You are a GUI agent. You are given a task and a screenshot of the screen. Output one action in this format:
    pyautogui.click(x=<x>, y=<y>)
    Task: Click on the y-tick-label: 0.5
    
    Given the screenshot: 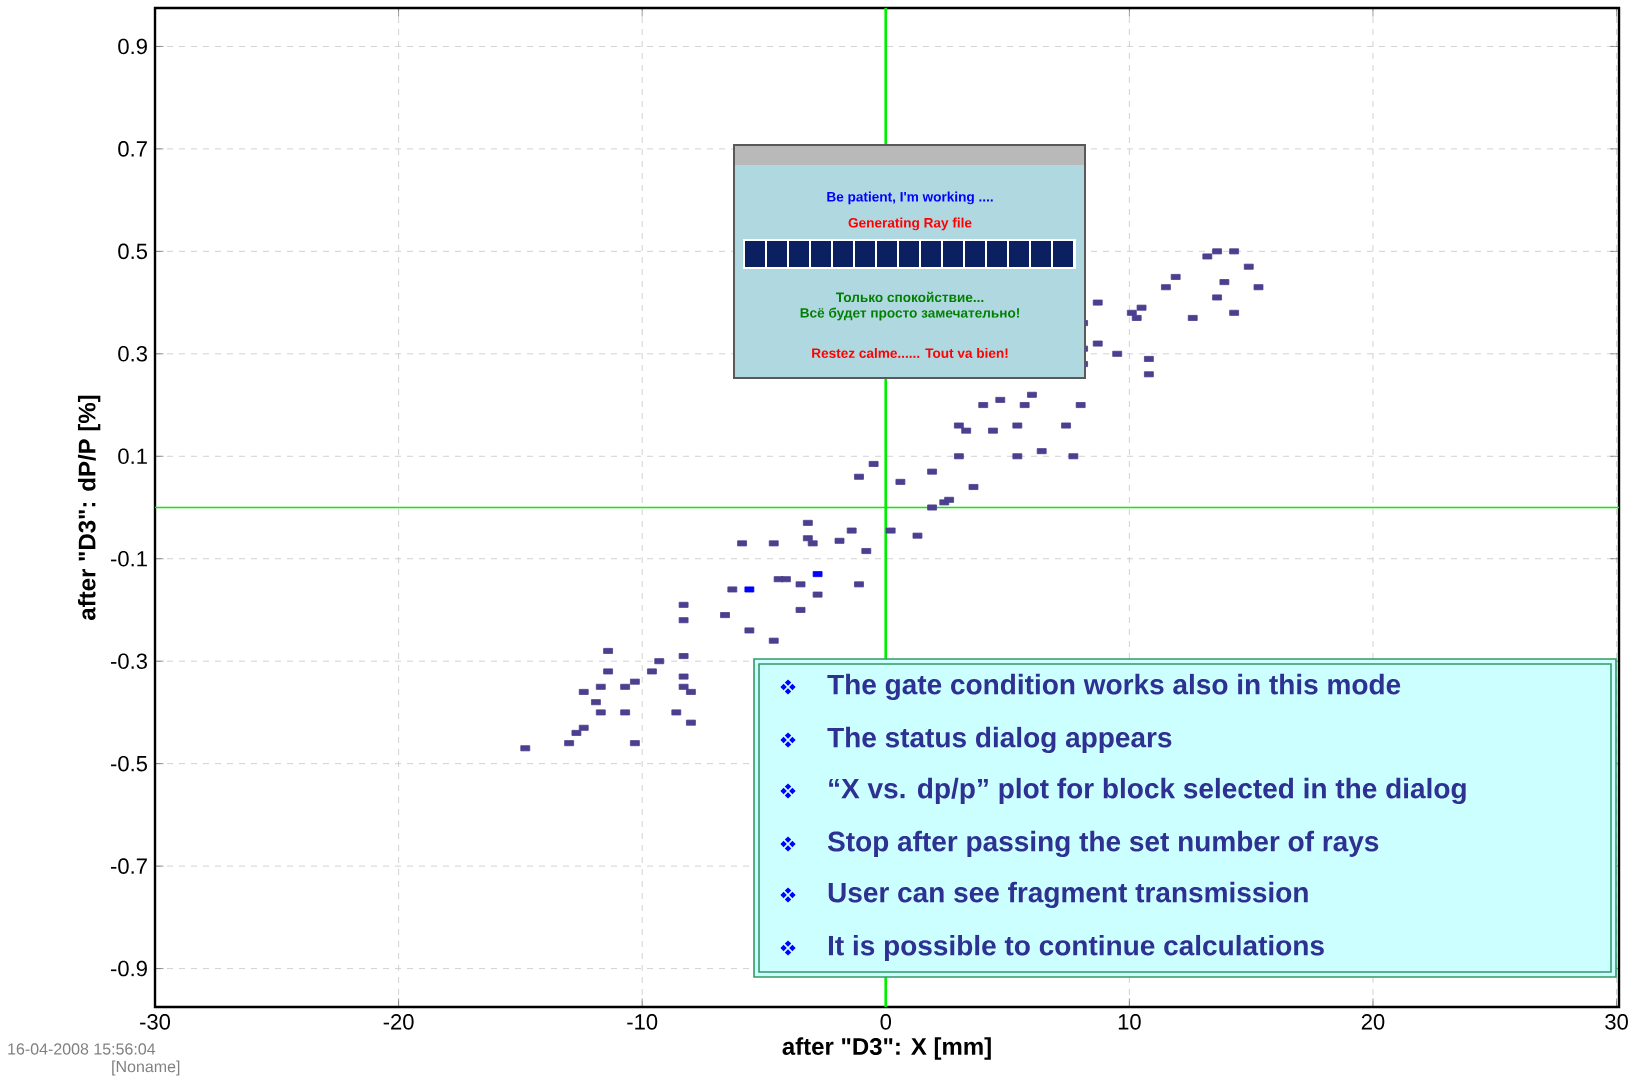 What is the action you would take?
    pyautogui.click(x=132, y=251)
    